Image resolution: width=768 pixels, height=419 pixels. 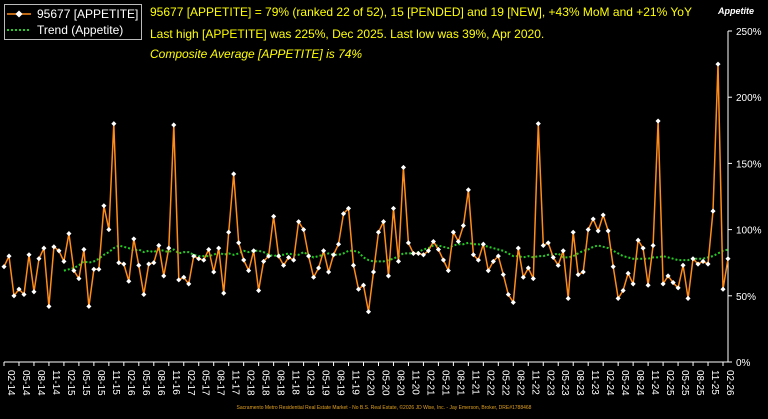 What do you see at coordinates (10, 383) in the screenshot?
I see `x-tick-label: 02-14` at bounding box center [10, 383].